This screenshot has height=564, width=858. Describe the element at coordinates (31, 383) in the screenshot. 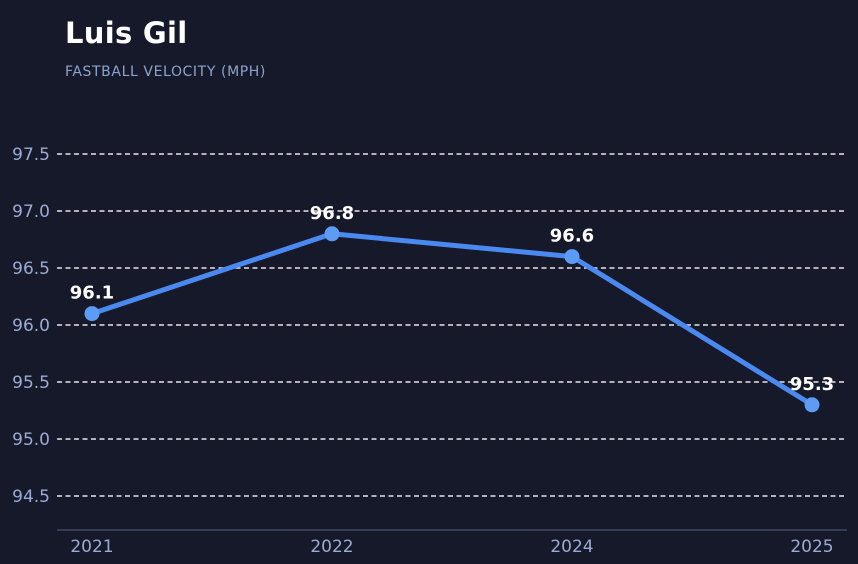

I see `y-axis-tick-label: 95.5` at that location.